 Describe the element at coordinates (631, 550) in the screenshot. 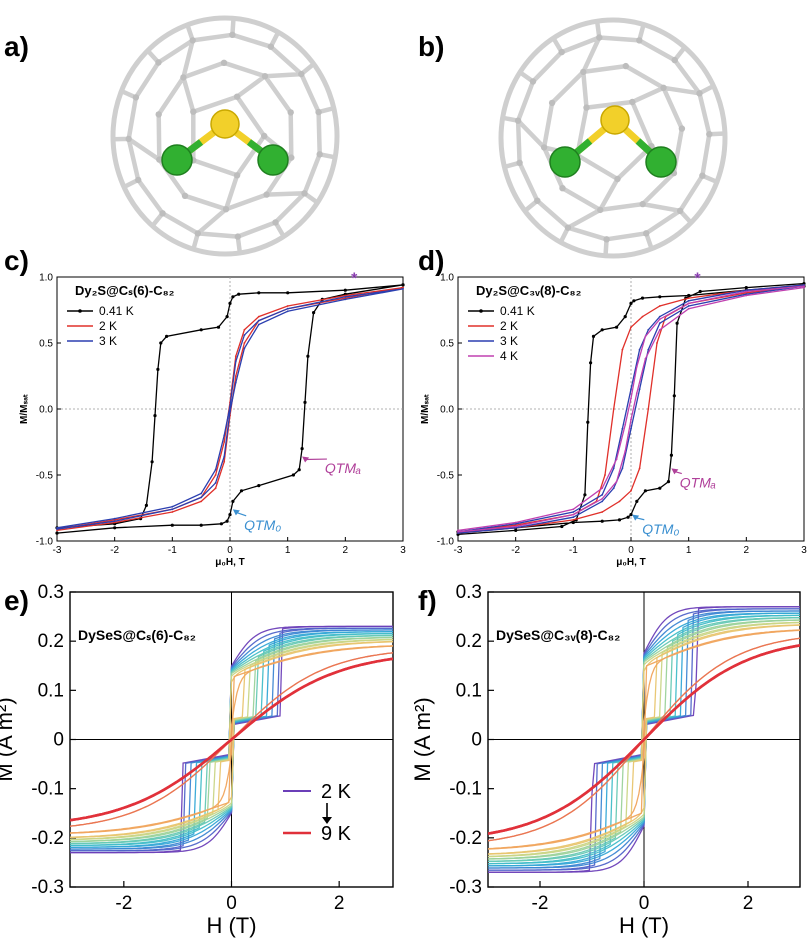

I see `x-tick-label: 0` at that location.